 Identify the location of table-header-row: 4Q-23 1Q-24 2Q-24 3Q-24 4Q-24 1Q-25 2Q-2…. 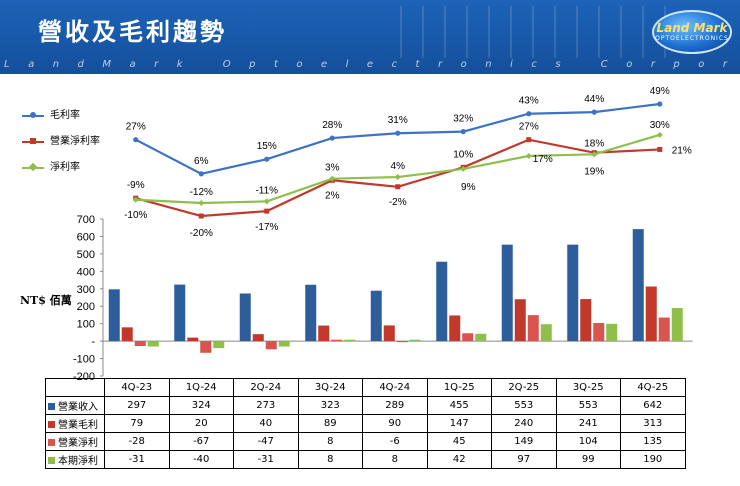
(365, 387).